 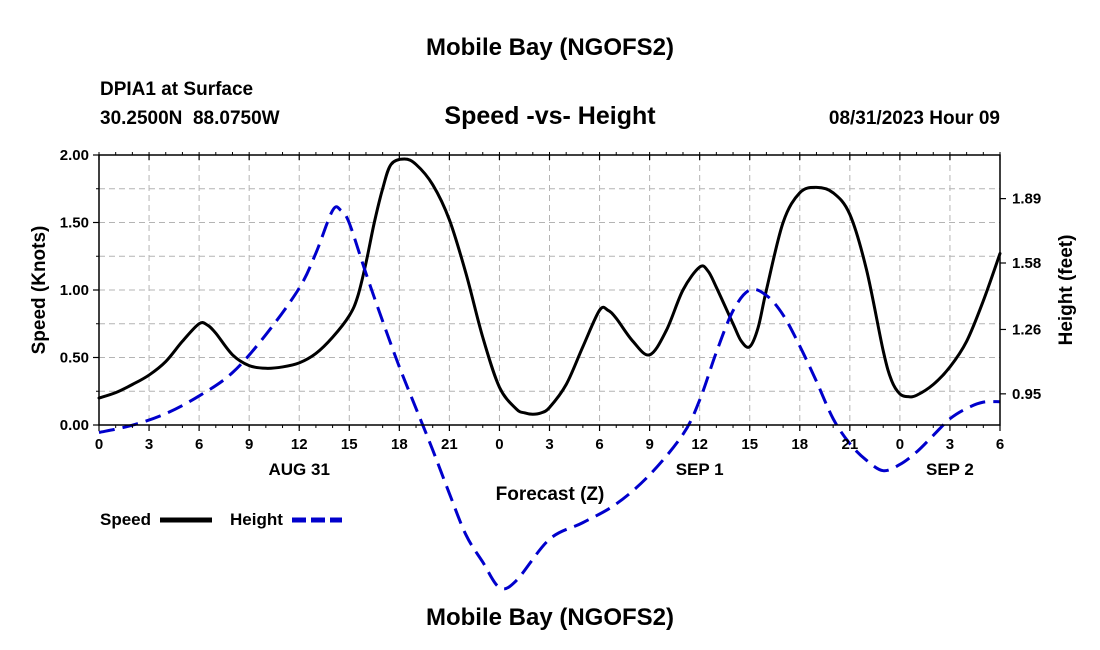 What do you see at coordinates (550, 617) in the screenshot?
I see `page-title-bottom: Mobile Bay (NGOFS2)` at bounding box center [550, 617].